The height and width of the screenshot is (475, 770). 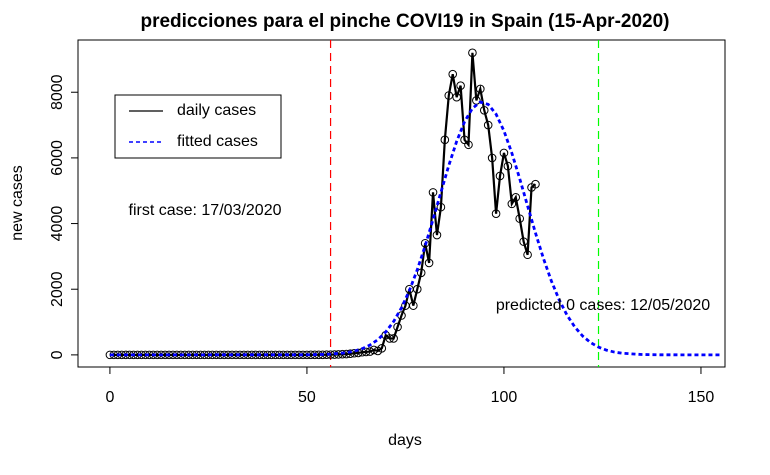 What do you see at coordinates (701, 397) in the screenshot?
I see `x-tick-label: 150` at bounding box center [701, 397].